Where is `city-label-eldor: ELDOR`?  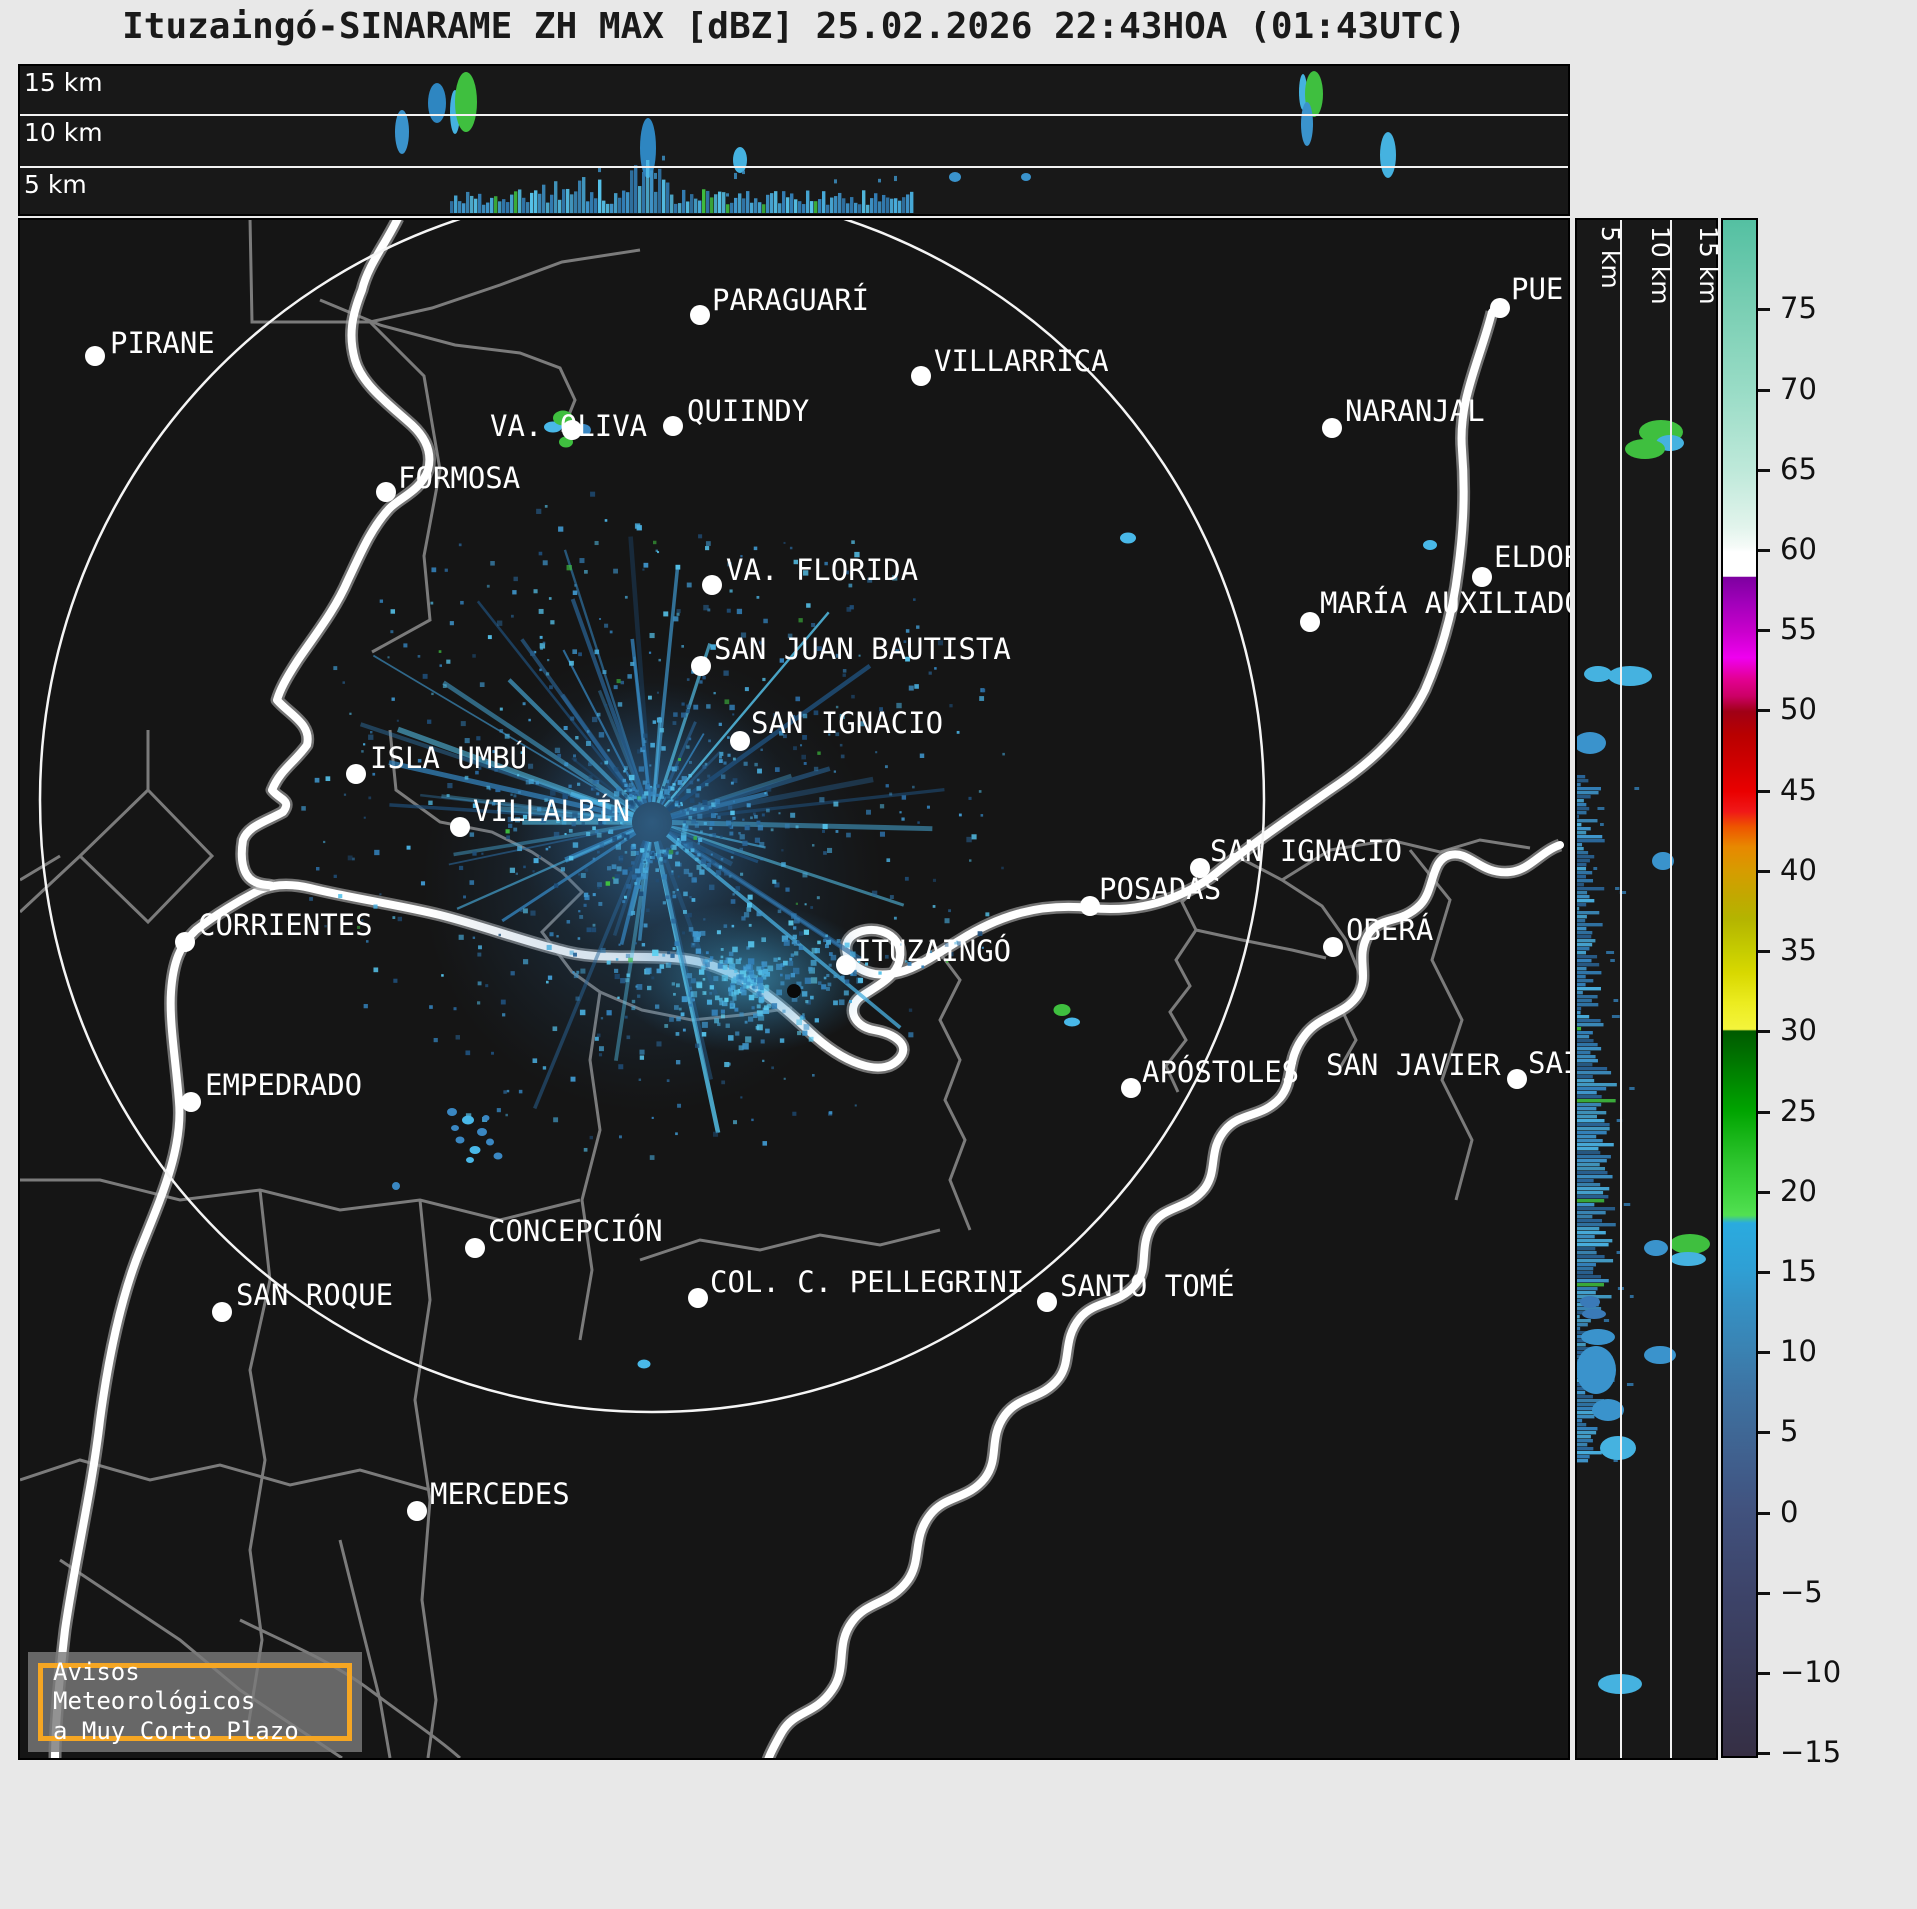
city-label-eldor: ELDOR is located at coordinates (1532, 557).